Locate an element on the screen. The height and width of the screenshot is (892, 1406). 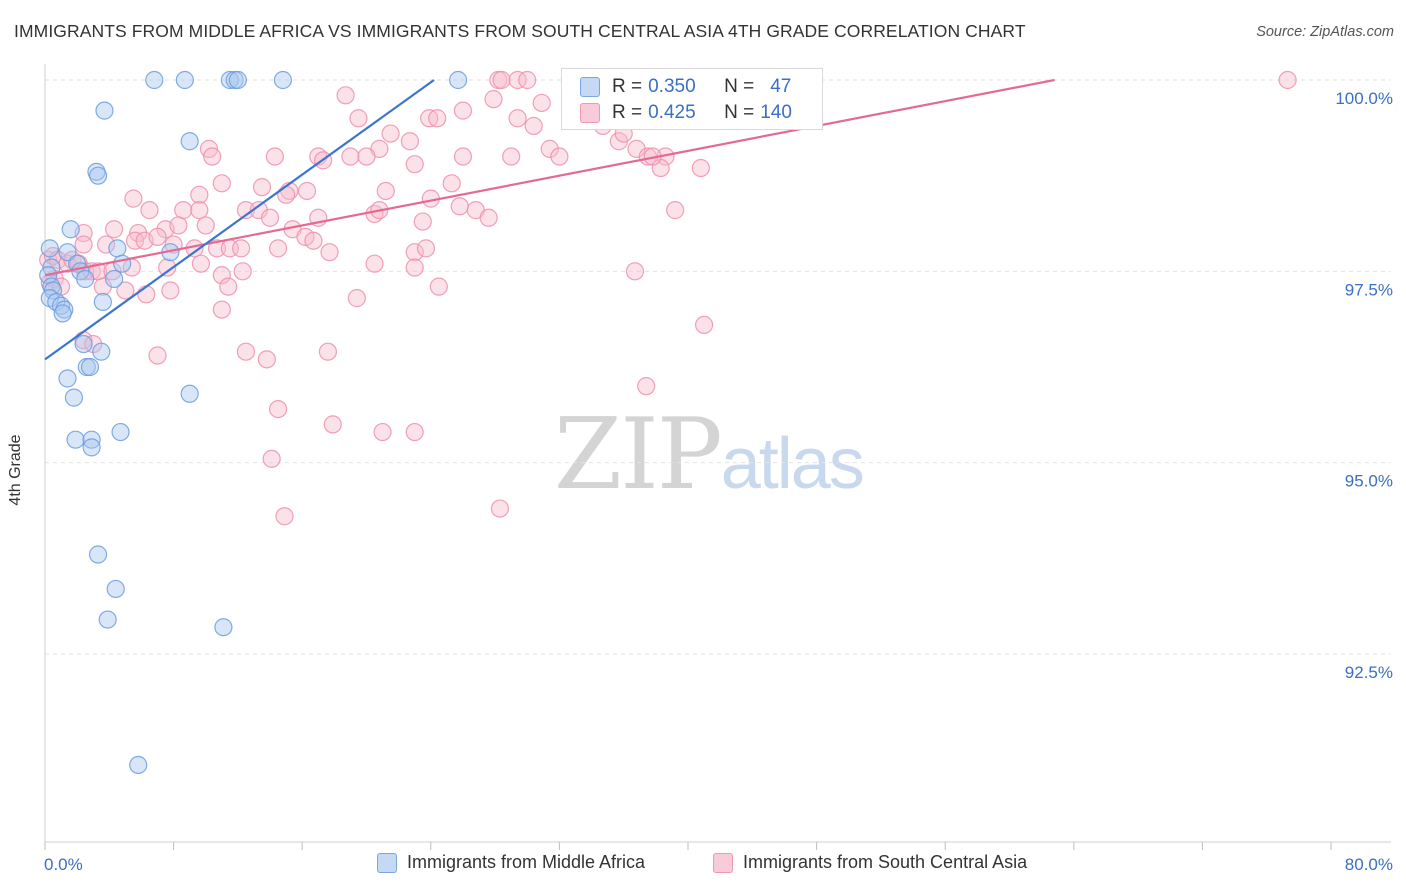
legend-item-pink: Immigrants from South Central Asia is located at coordinates (870, 862).